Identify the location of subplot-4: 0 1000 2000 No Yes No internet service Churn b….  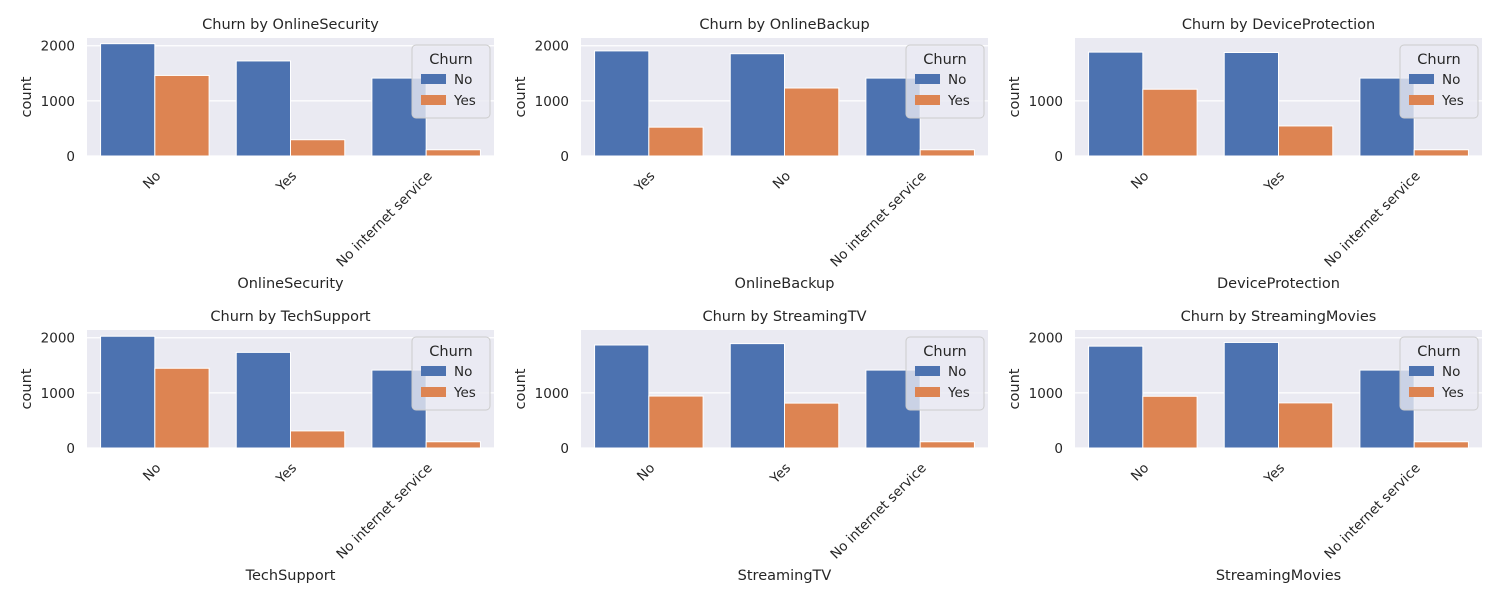
(256, 446).